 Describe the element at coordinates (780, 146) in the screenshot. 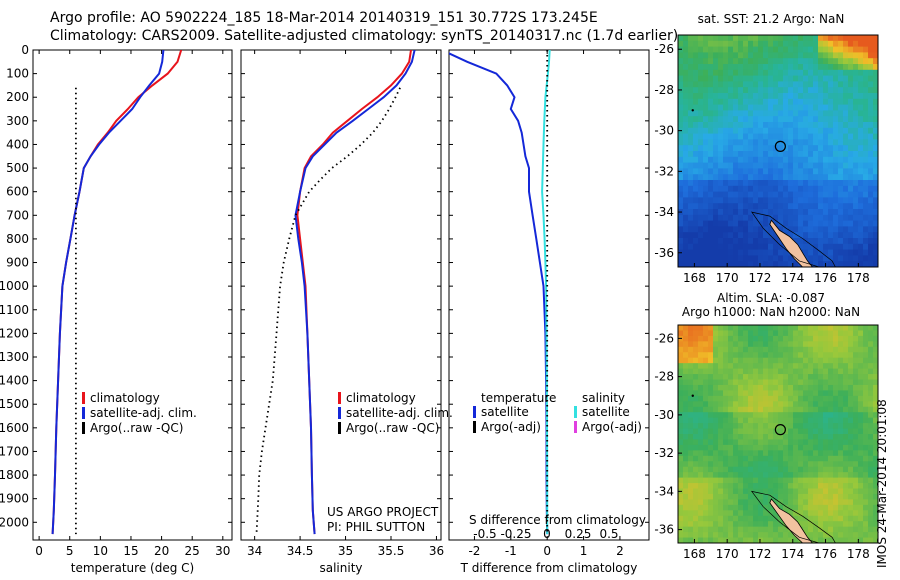

I see `sst-map-argo-marker` at that location.